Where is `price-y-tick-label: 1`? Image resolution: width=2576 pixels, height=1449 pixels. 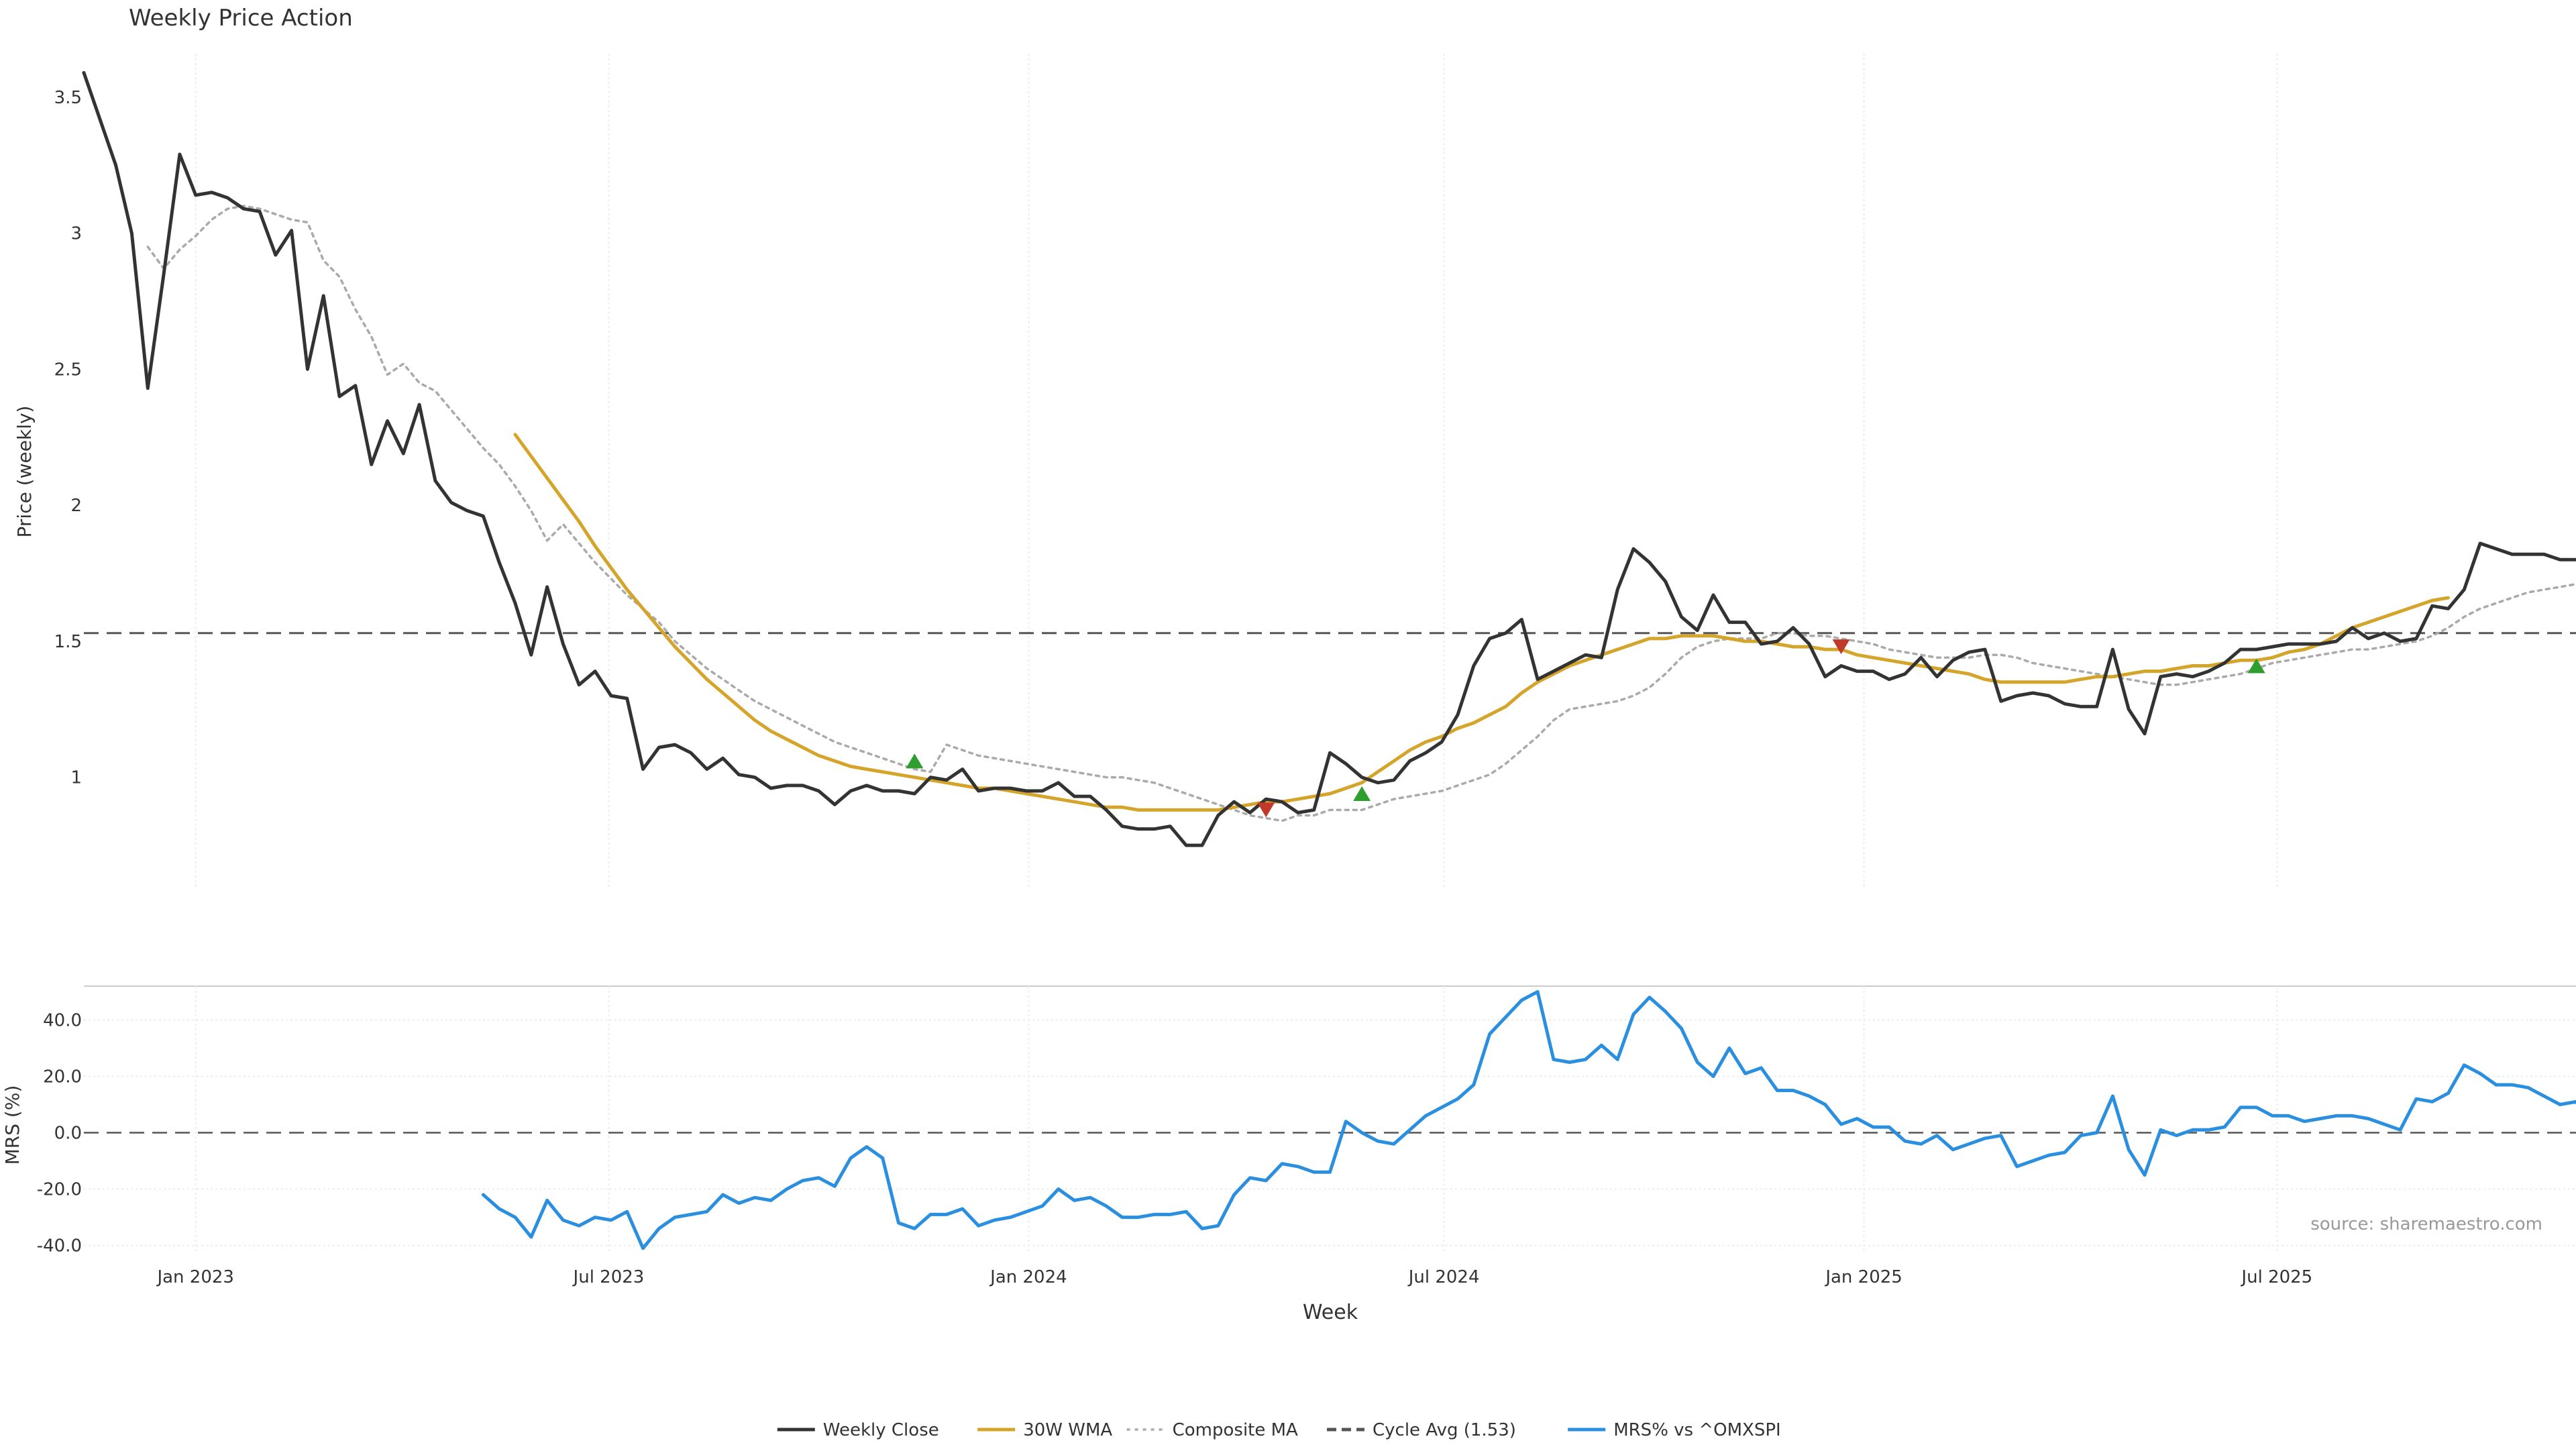
price-y-tick-label: 1 is located at coordinates (76, 778).